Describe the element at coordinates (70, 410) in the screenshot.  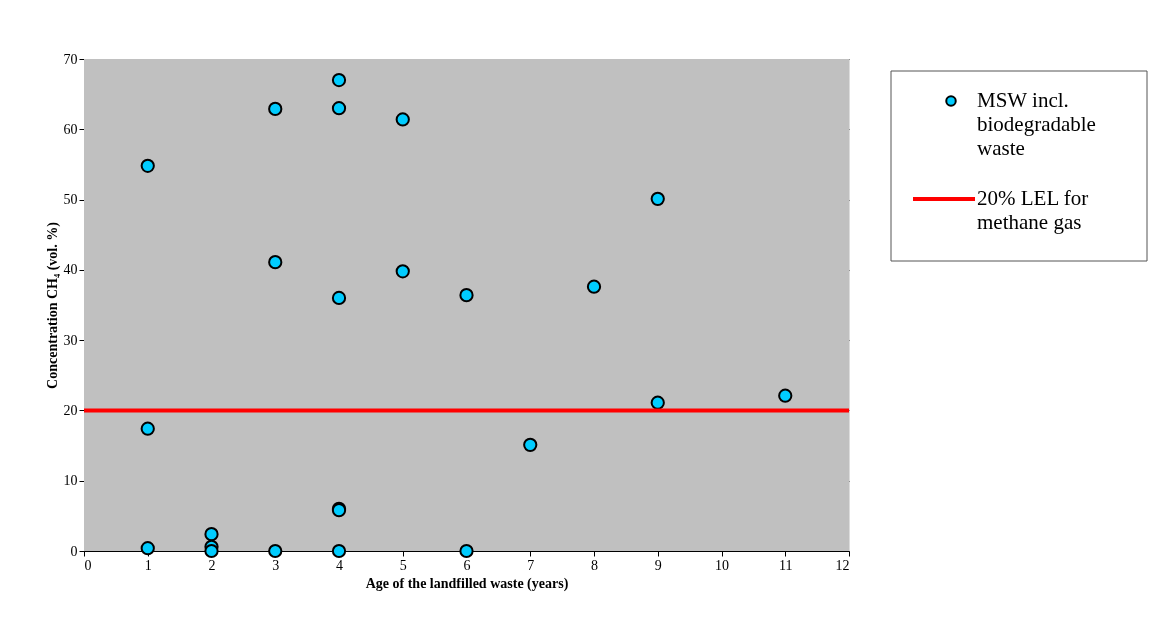
I see `y-tick-label: 20` at that location.